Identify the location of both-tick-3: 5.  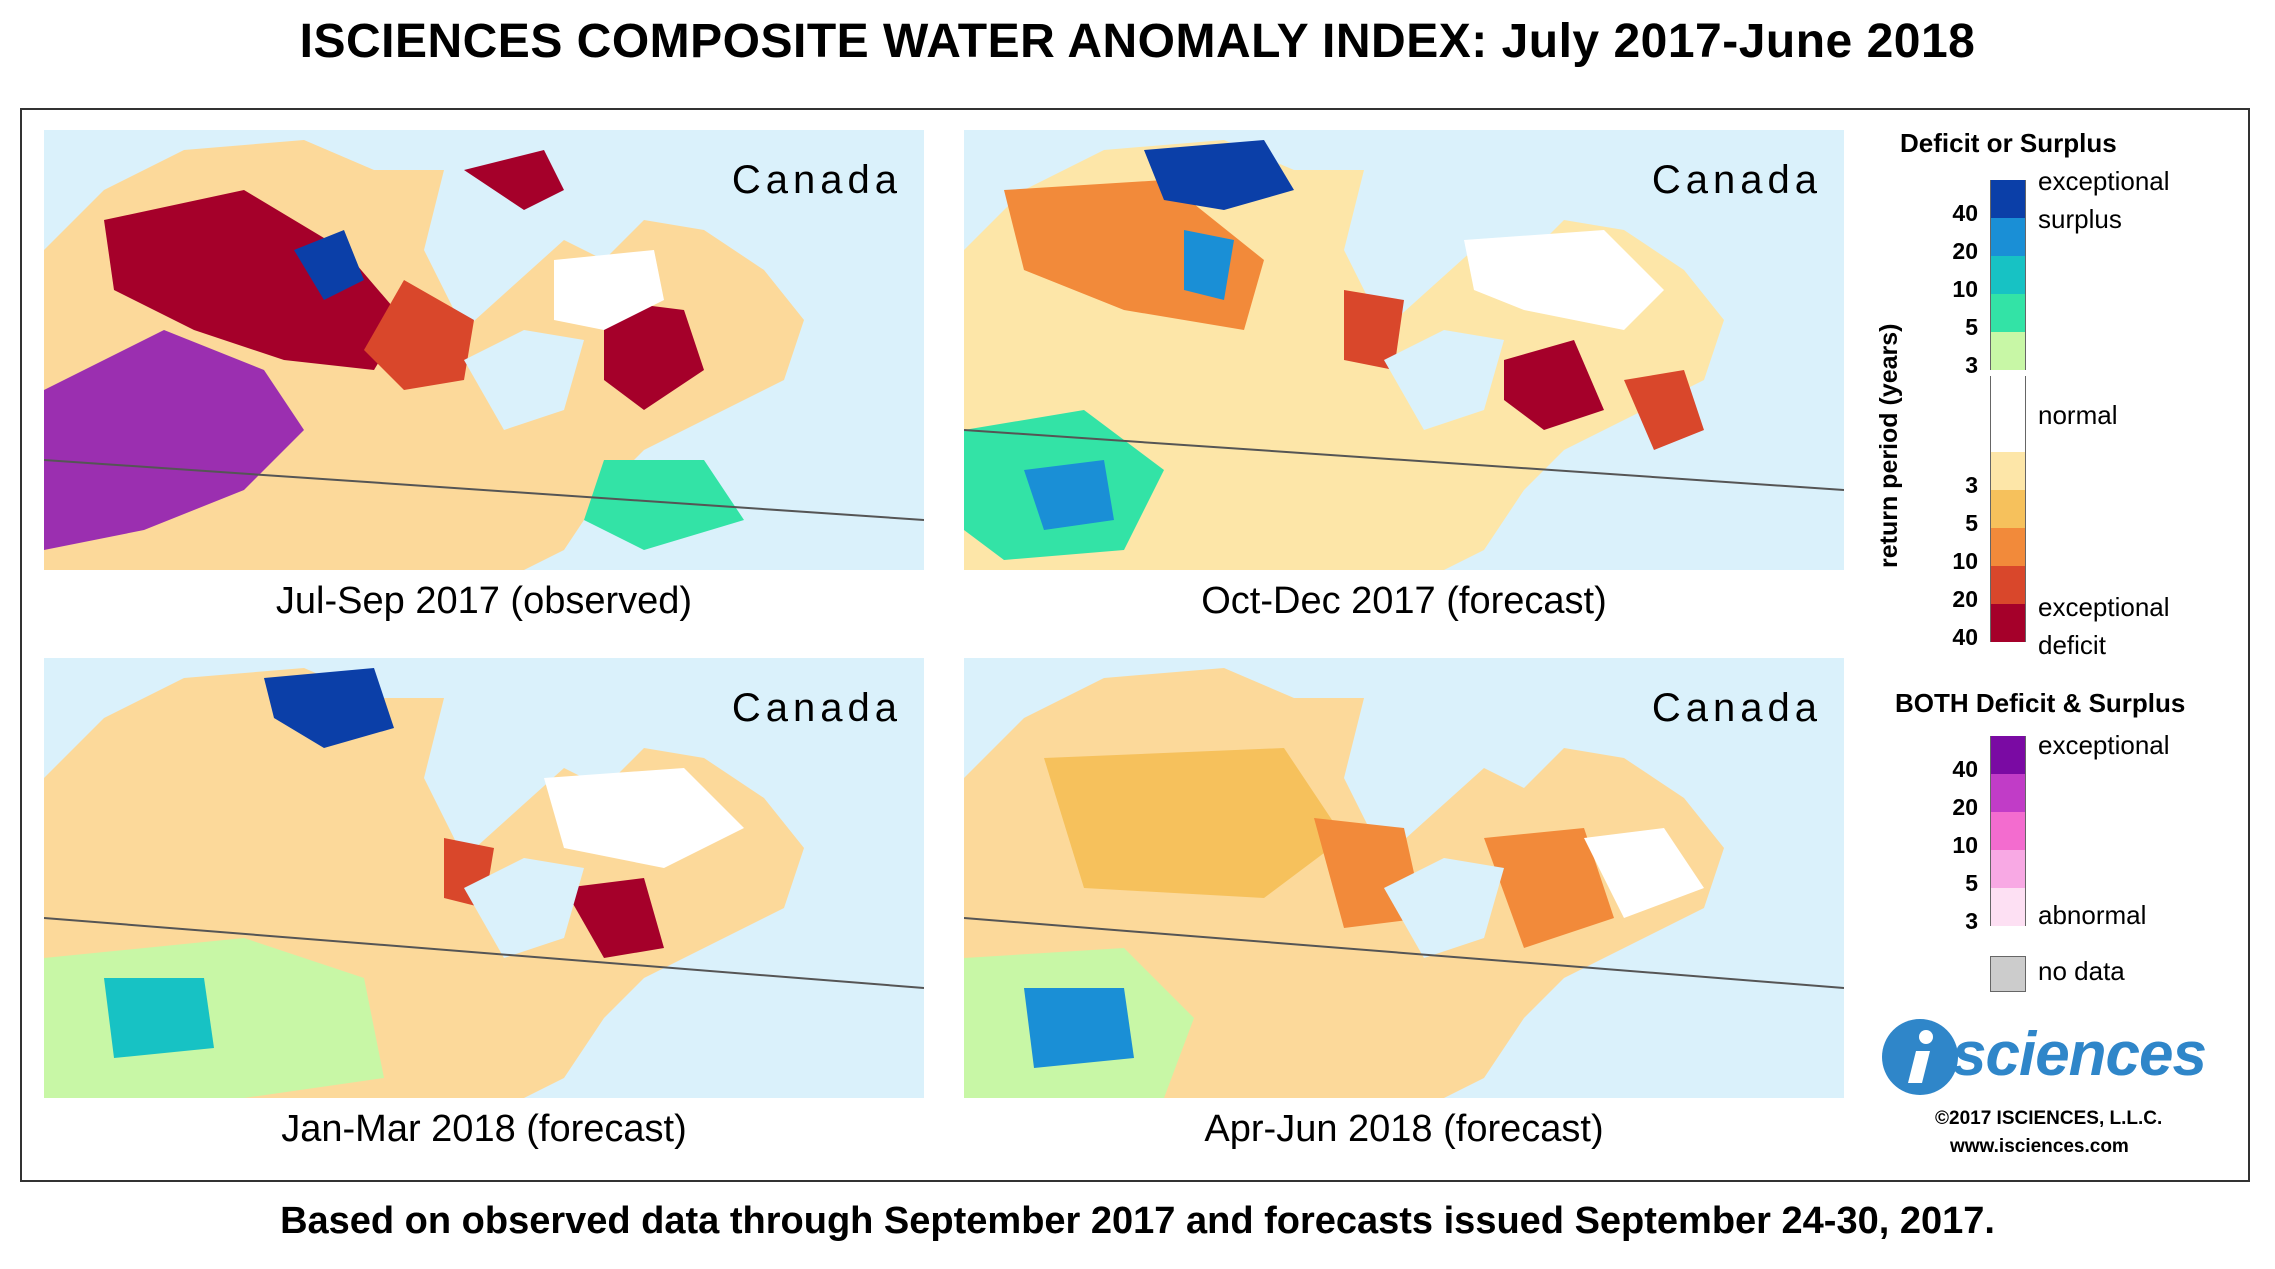
(1971, 883).